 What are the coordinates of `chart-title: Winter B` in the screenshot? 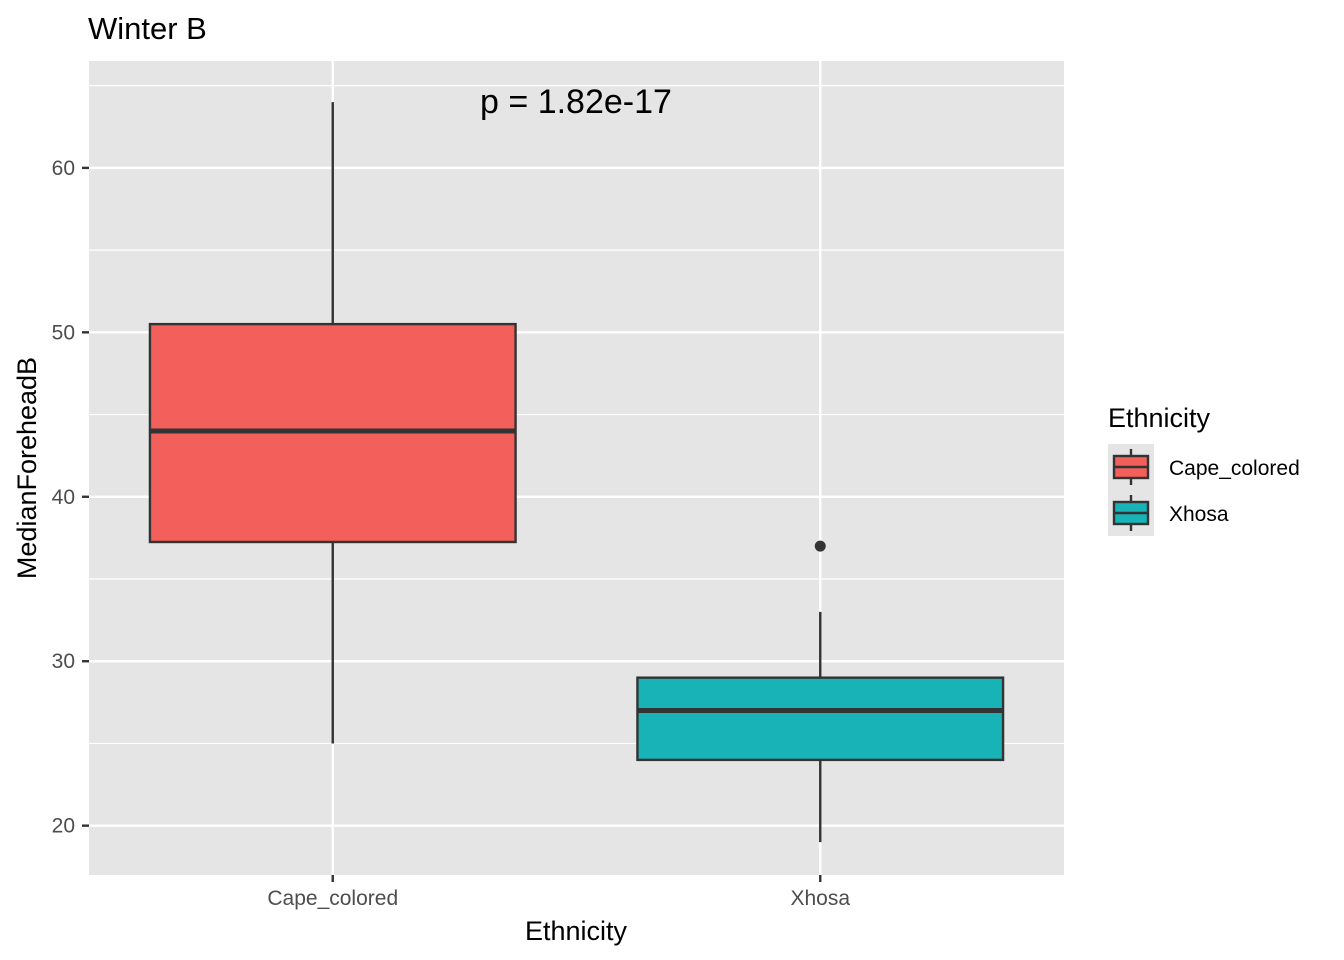 It's located at (147, 28).